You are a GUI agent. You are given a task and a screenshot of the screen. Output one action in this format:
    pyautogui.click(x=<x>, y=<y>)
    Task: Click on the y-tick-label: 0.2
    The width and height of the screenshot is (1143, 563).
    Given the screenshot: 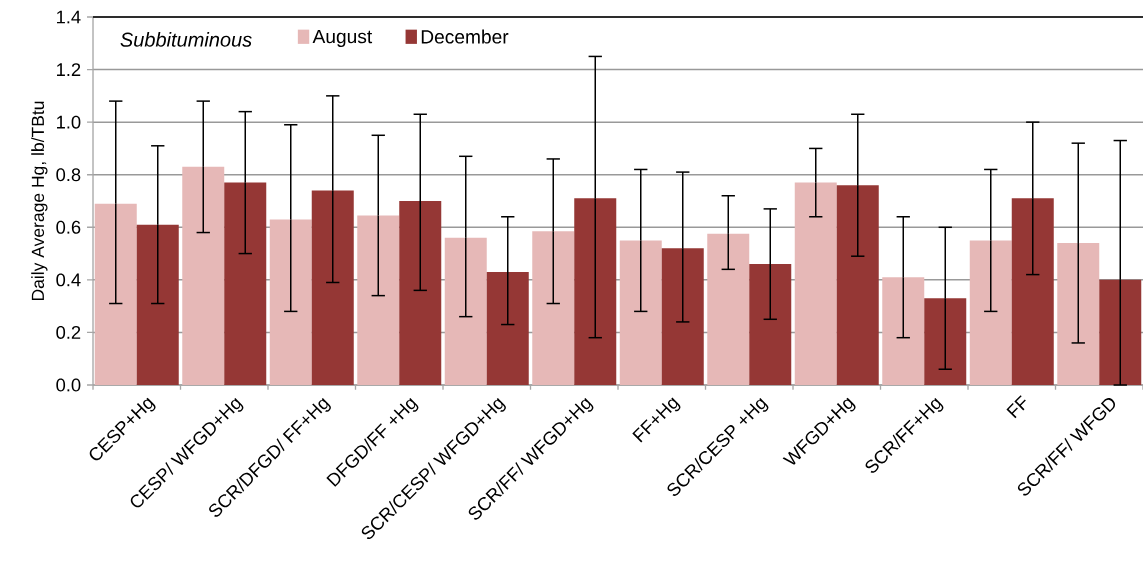 What is the action you would take?
    pyautogui.click(x=68, y=332)
    